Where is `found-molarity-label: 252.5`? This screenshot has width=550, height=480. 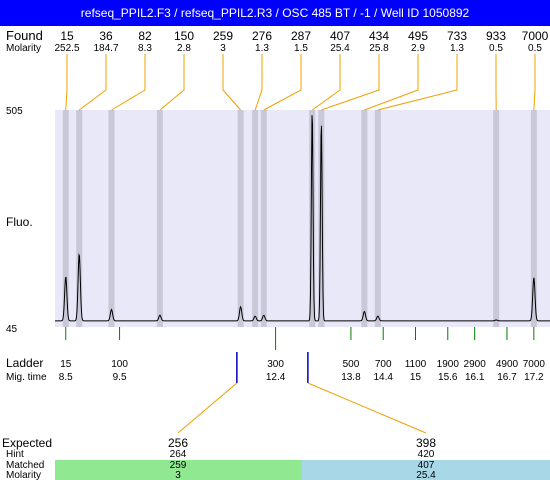
found-molarity-label: 252.5 is located at coordinates (66, 48).